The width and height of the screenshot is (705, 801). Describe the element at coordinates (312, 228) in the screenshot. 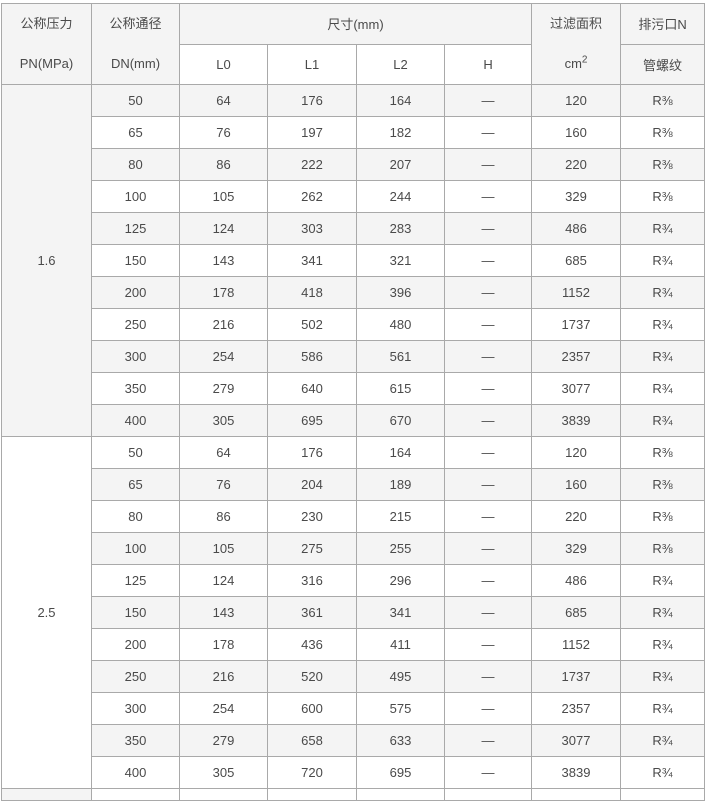

I see `cell-l1: 303` at that location.